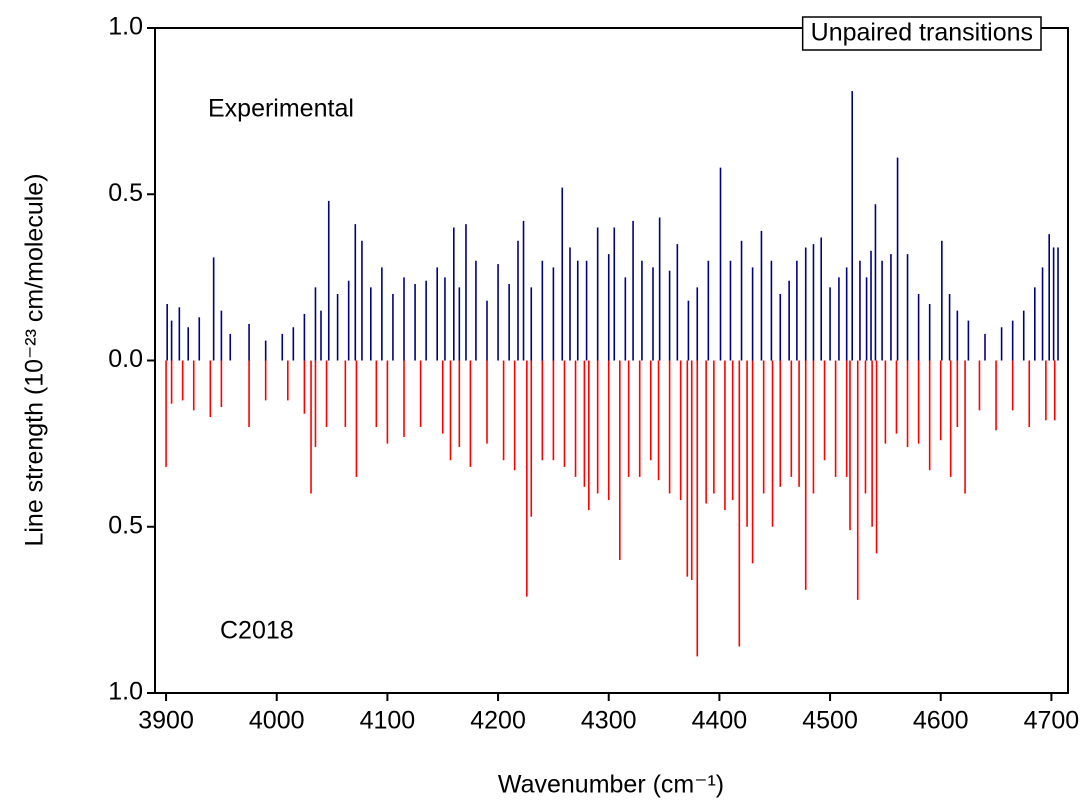 The image size is (1086, 805). Describe the element at coordinates (35, 359) in the screenshot. I see `y-axis-title: Line strength (10⁻²³ cm/molecule)` at that location.